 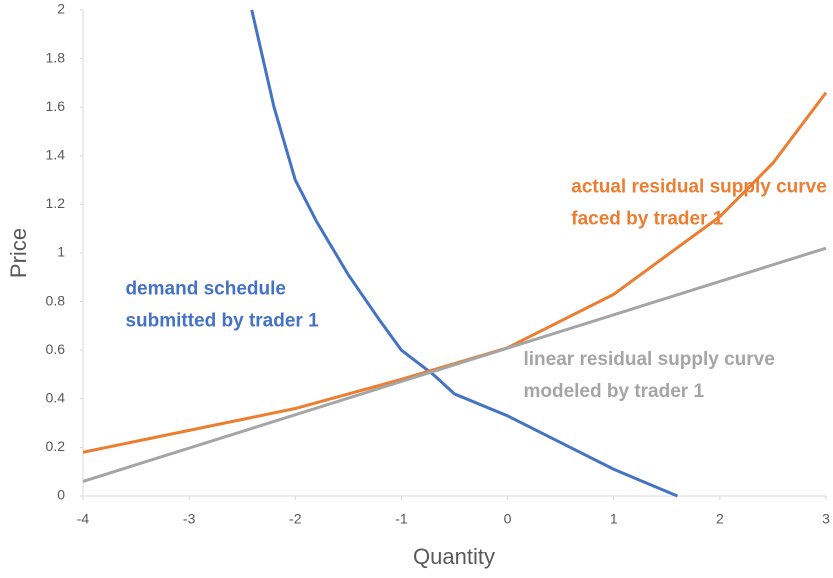 What do you see at coordinates (83, 519) in the screenshot?
I see `x-tick-label: -4` at bounding box center [83, 519].